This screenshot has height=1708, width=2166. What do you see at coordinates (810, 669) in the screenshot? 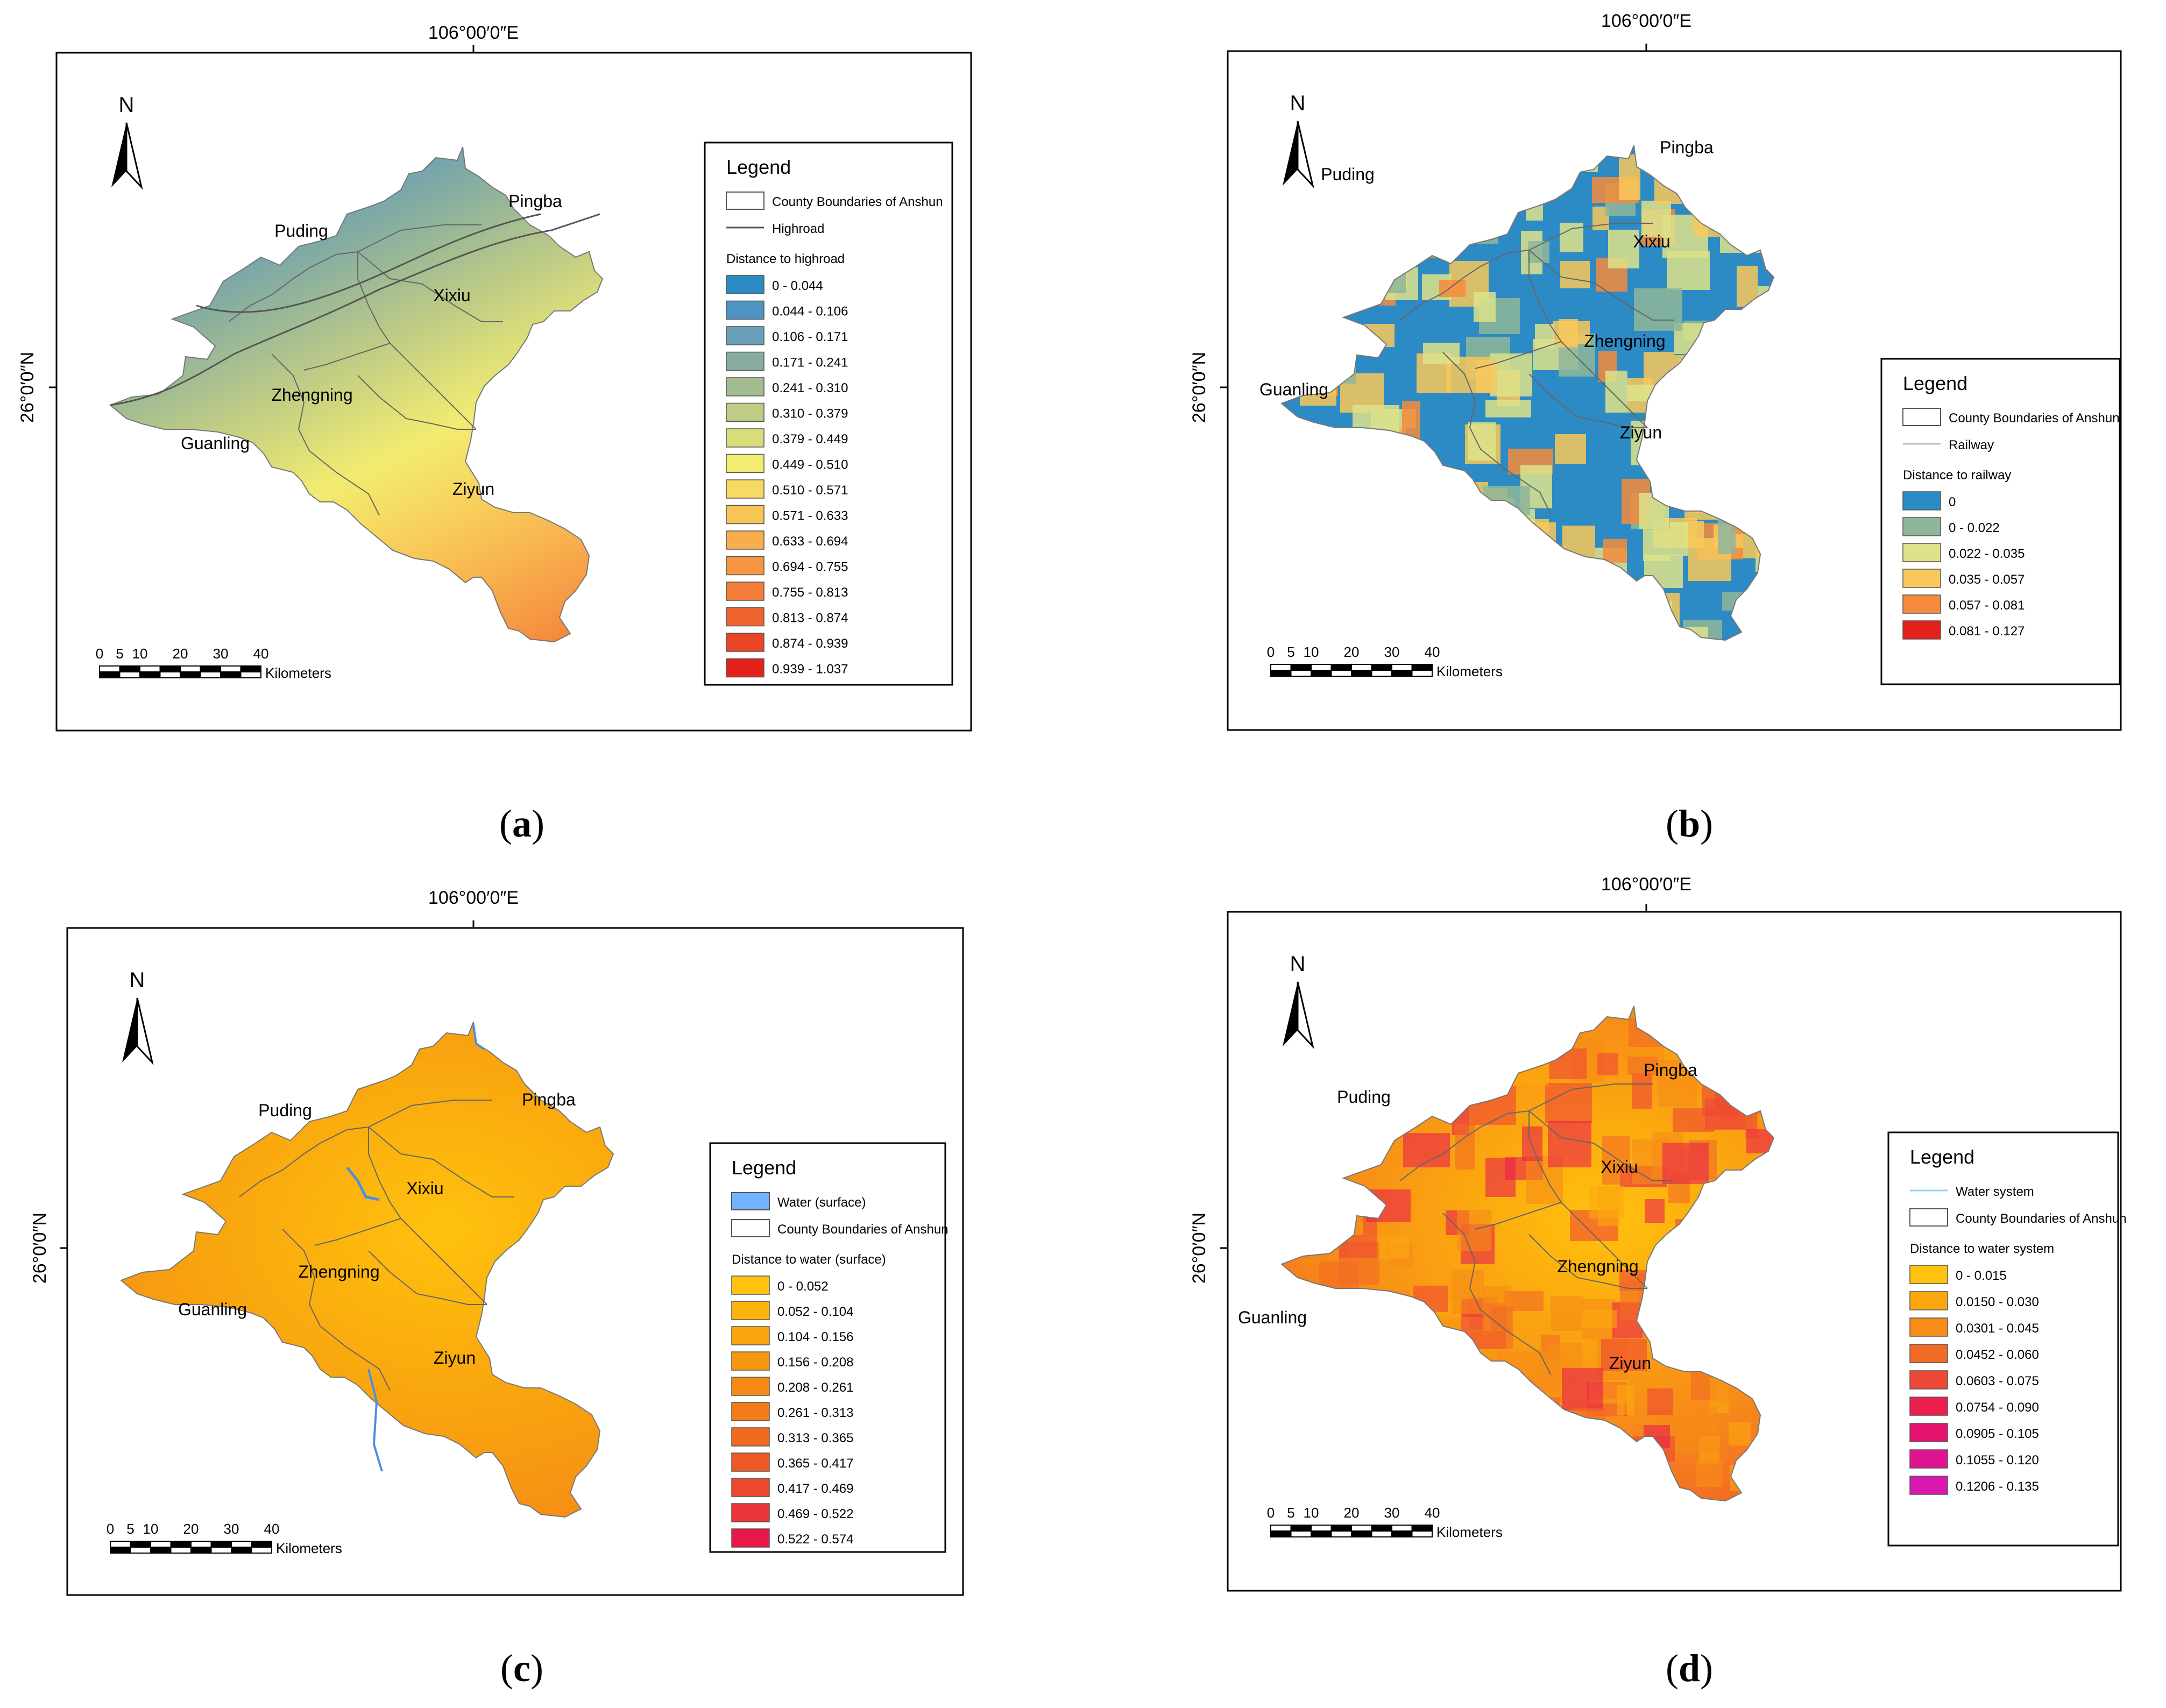
I see `legend-class-label: 0.939 - 1.037` at bounding box center [810, 669].